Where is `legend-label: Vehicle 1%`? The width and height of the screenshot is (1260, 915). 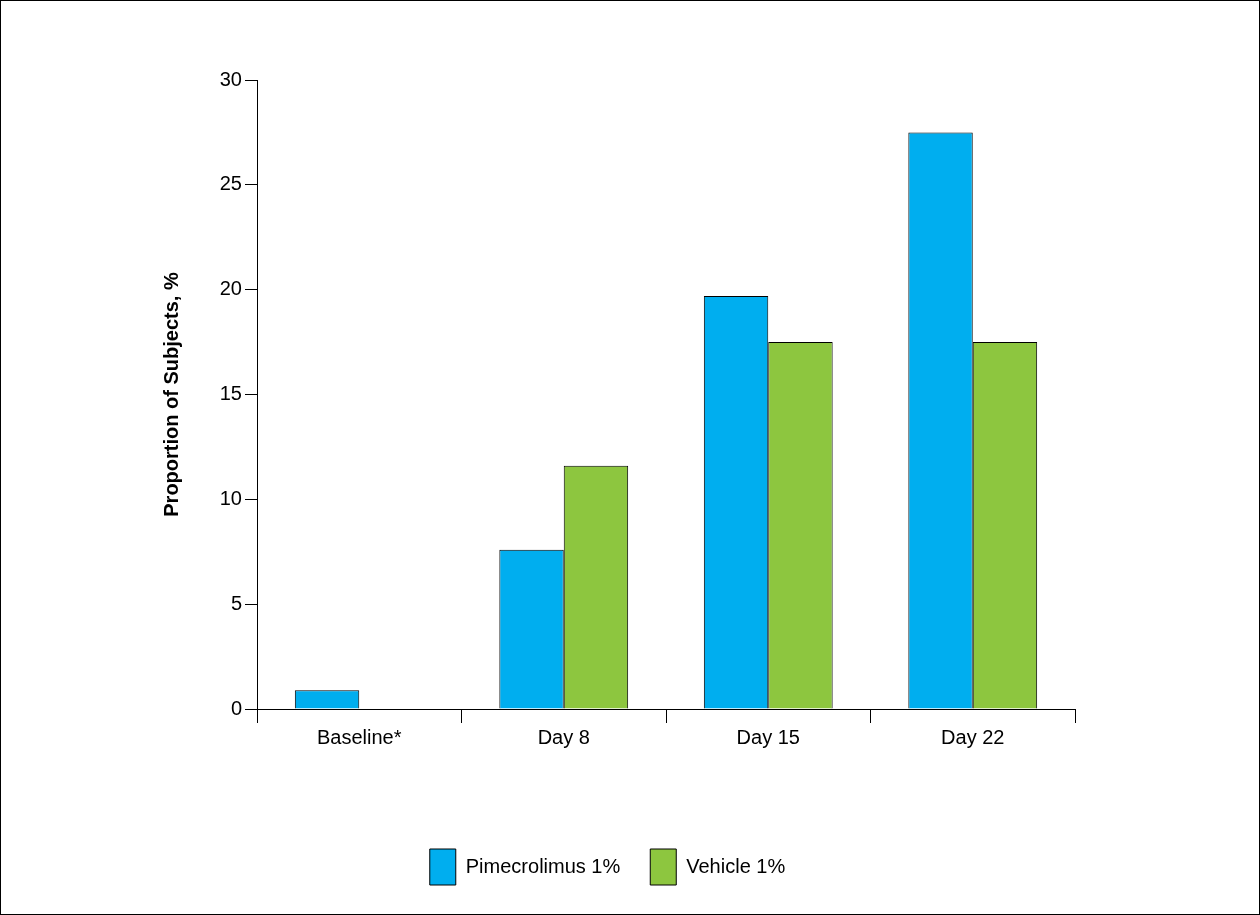 legend-label: Vehicle 1% is located at coordinates (736, 865).